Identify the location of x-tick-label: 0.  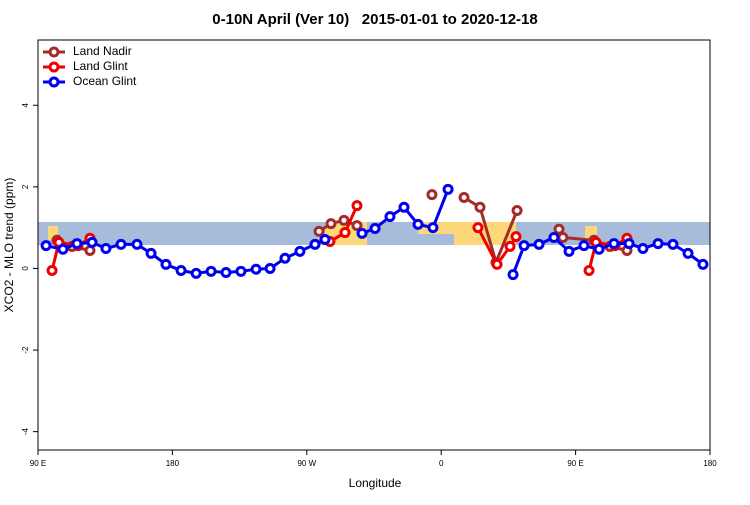
(441, 463).